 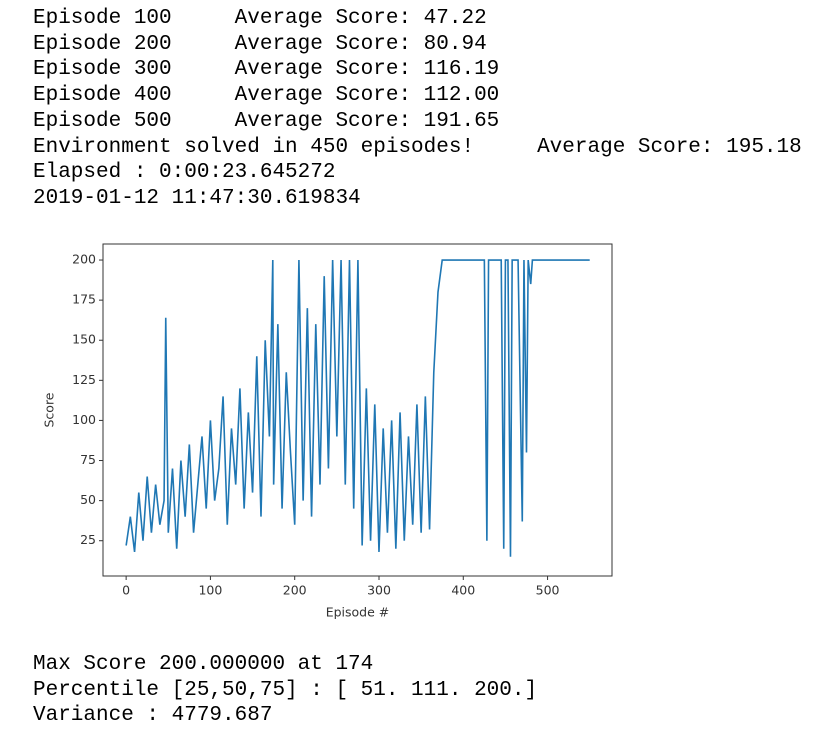 I want to click on log-line: Episode 300 Average Score: 116.19, so click(x=266, y=70).